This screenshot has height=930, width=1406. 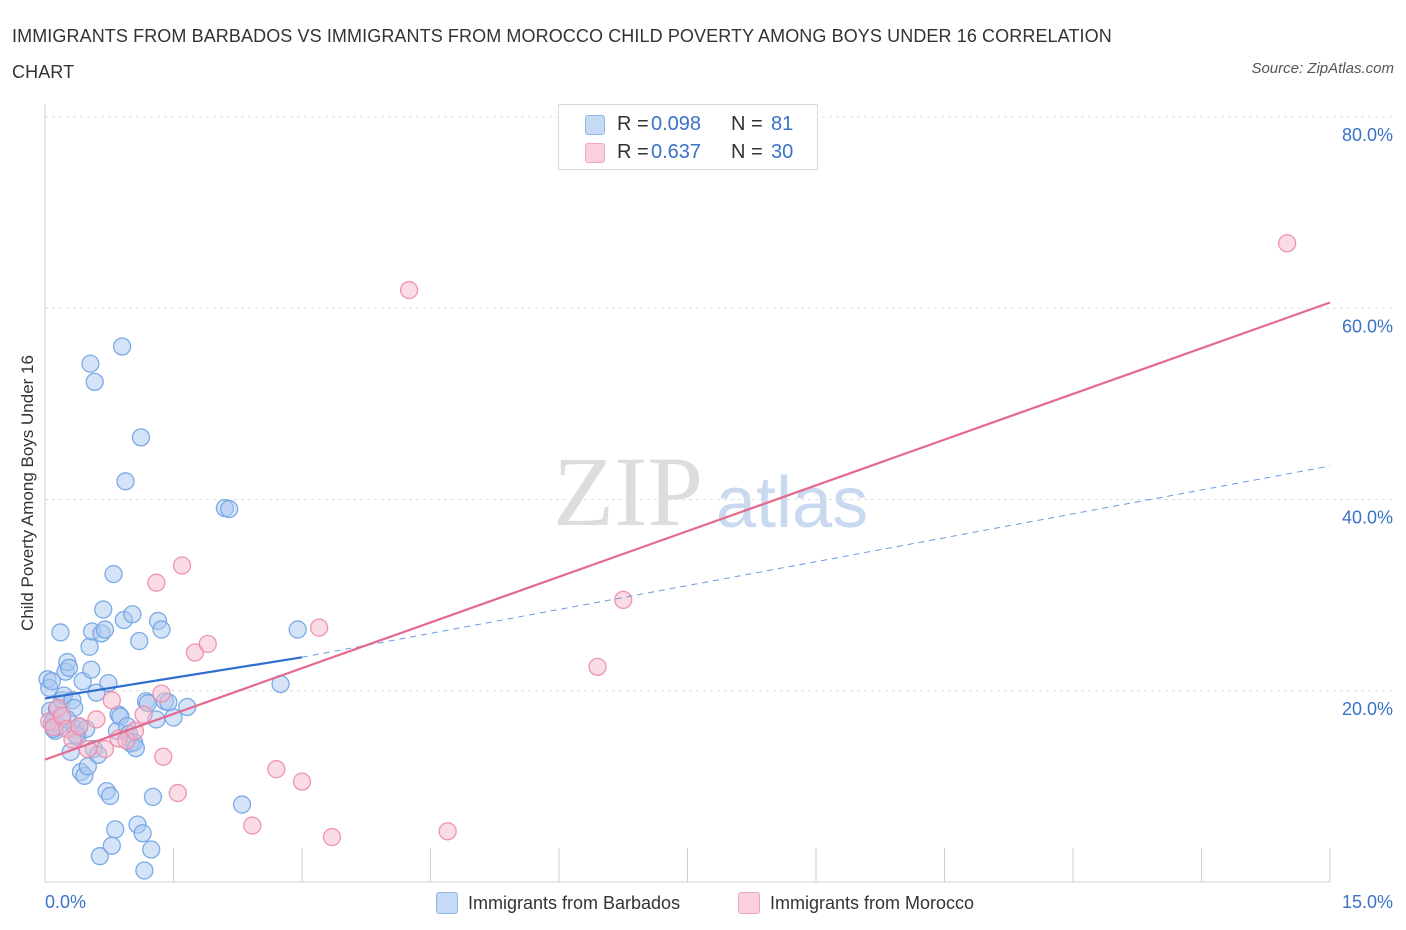 What do you see at coordinates (595, 153) in the screenshot?
I see `morocco-swatch` at bounding box center [595, 153].